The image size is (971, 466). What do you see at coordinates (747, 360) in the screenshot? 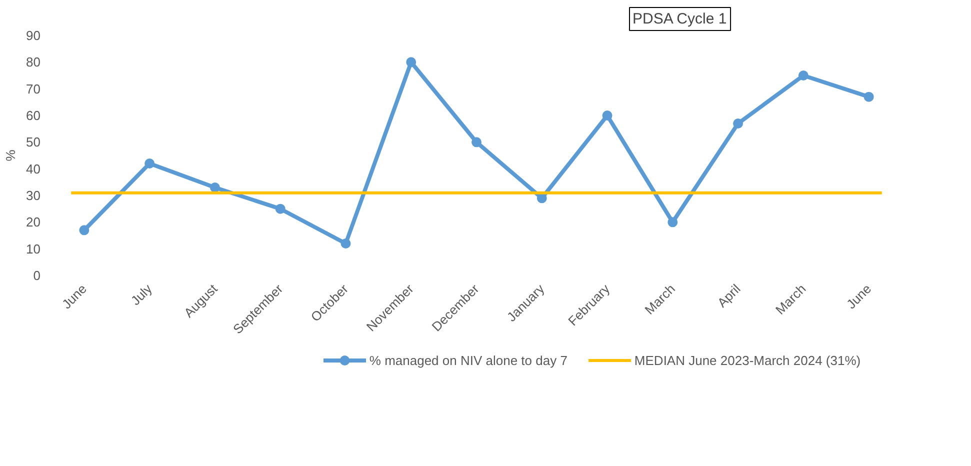
I see `legend-label: MEDIAN June 2023-March 2024 (31%)` at bounding box center [747, 360].